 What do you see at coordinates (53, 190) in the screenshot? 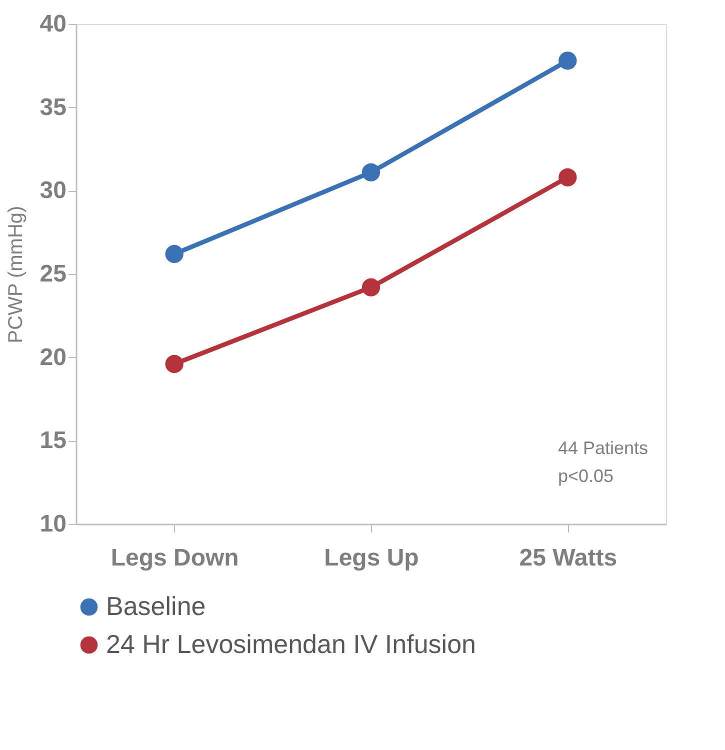
I see `y-tick-label: 30` at bounding box center [53, 190].